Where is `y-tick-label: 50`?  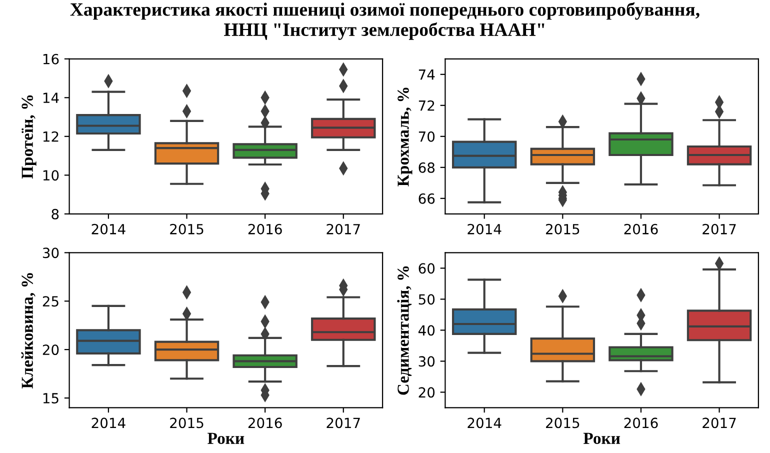 y-tick-label: 50 is located at coordinates (426, 299).